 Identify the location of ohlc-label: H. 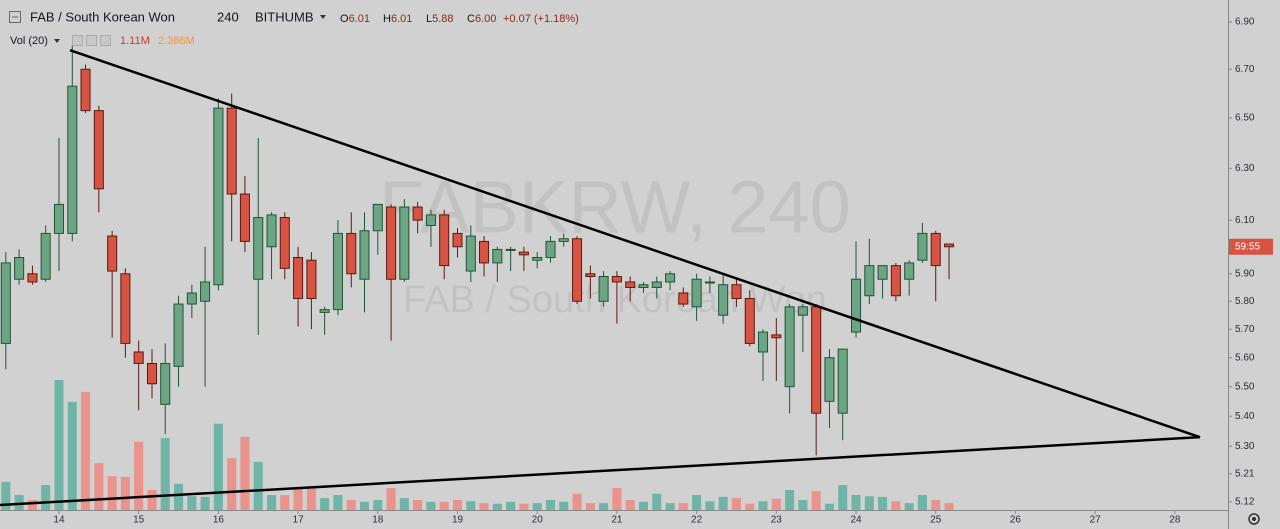
(387, 19).